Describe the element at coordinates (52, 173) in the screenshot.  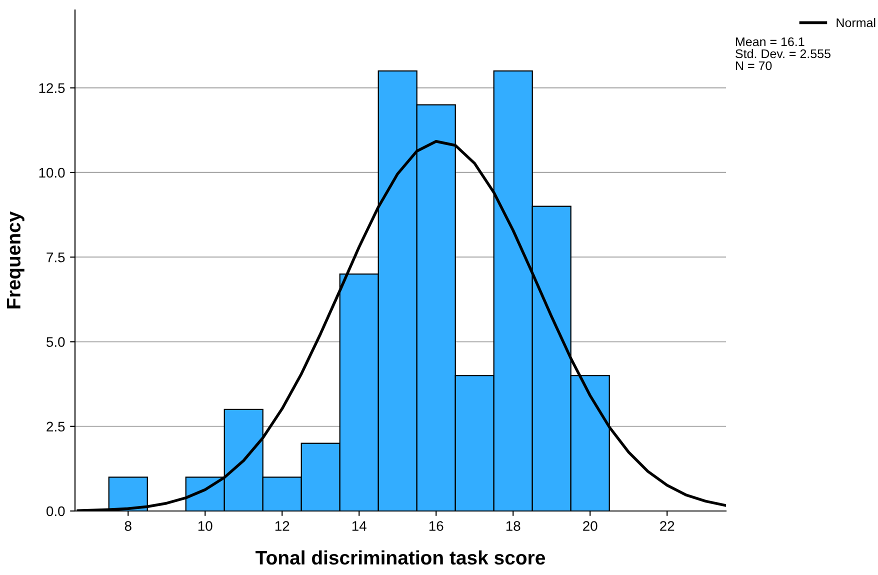
I see `y-tick-label: 10.0` at that location.